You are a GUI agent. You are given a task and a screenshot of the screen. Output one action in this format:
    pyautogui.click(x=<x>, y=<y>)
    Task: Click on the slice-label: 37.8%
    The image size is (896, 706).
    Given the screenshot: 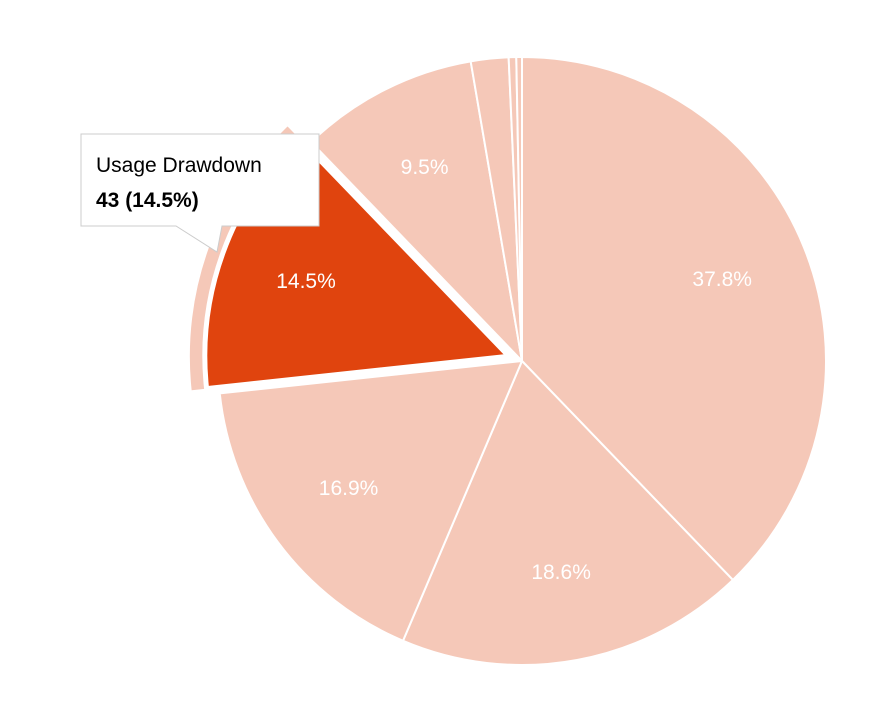 What is the action you would take?
    pyautogui.click(x=722, y=279)
    